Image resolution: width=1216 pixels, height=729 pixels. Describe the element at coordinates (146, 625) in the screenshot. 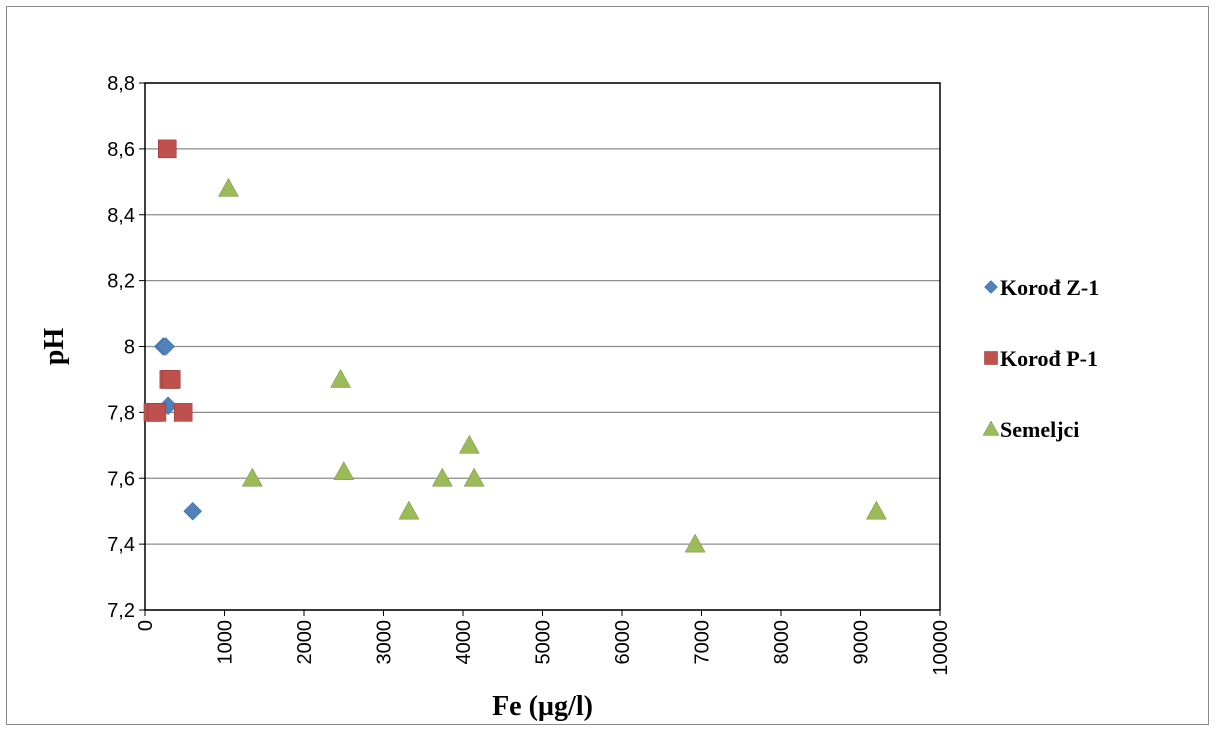

I see `x-tick-label: 0` at that location.